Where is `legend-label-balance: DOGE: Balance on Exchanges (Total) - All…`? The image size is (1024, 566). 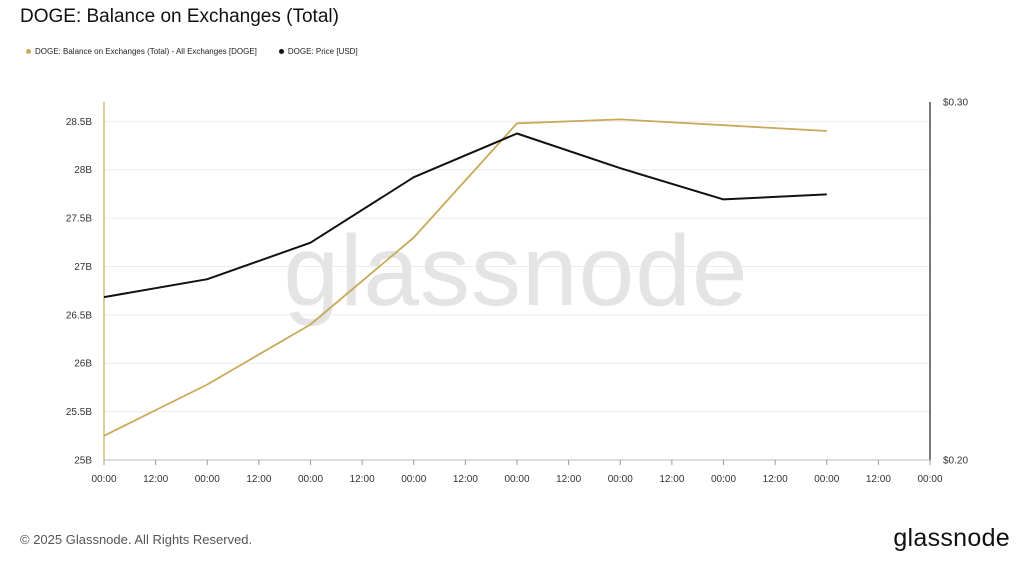 legend-label-balance: DOGE: Balance on Exchanges (Total) - All… is located at coordinates (146, 51).